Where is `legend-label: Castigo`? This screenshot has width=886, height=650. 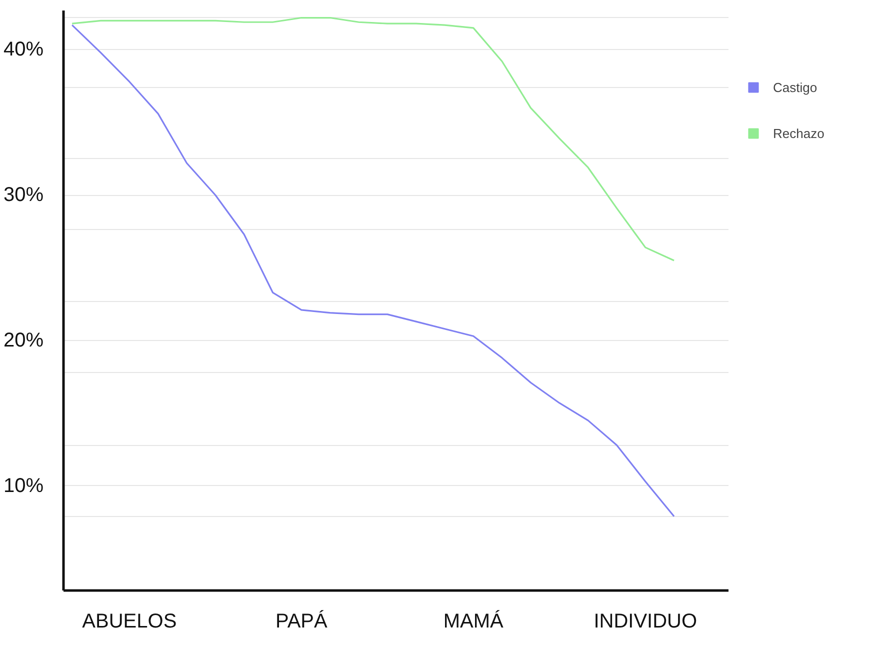
legend-label: Castigo is located at coordinates (795, 87).